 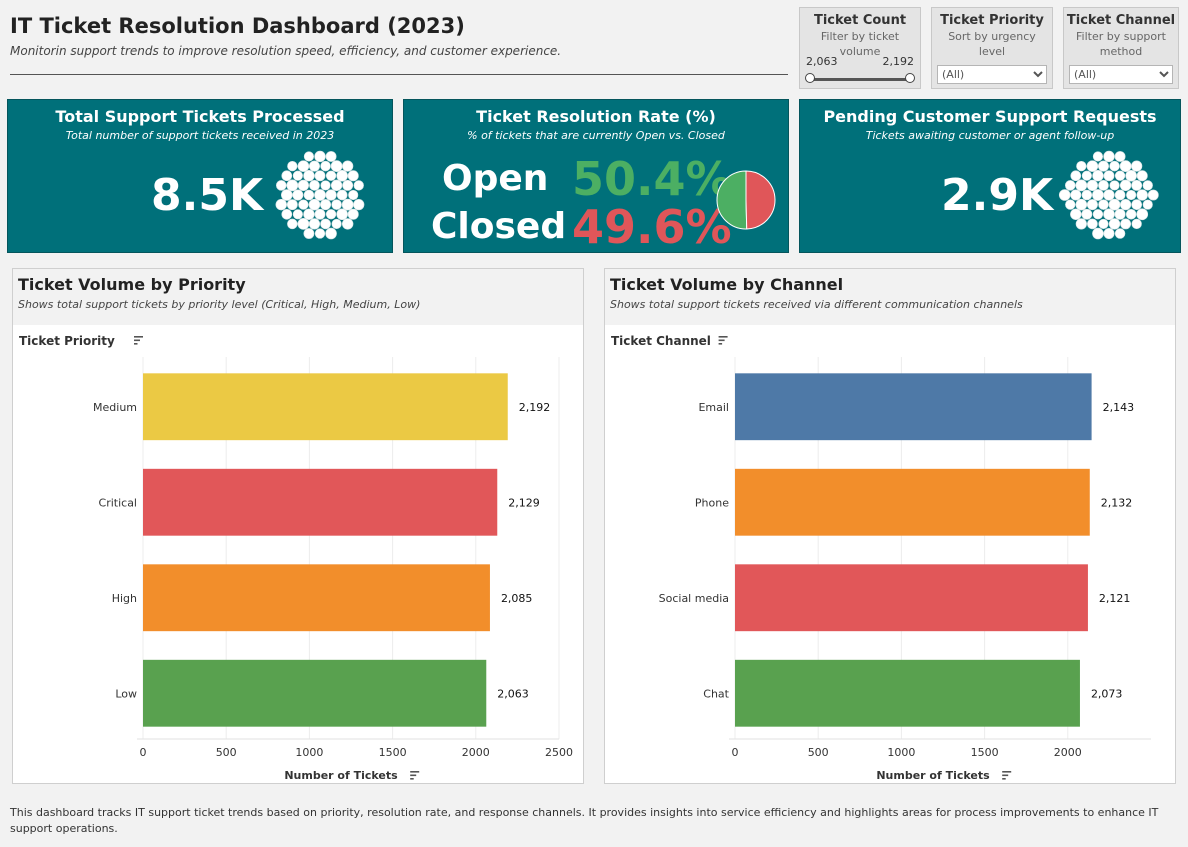 I want to click on ticket-priority-filter-subtitle: Sort by urgency level, so click(x=992, y=44).